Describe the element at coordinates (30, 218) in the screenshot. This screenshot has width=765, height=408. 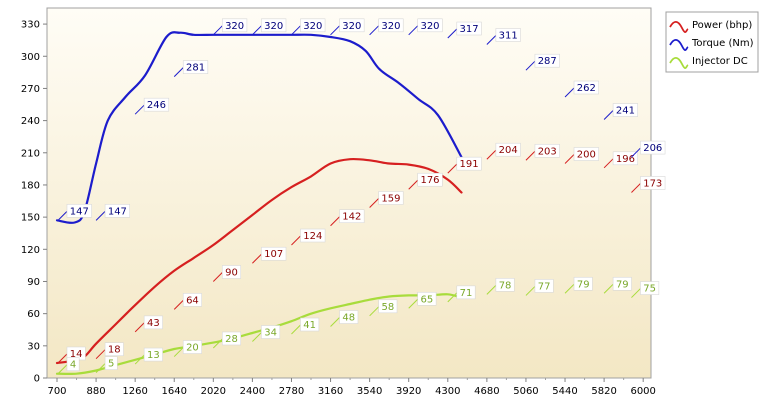
I see `y-tick-label: 150` at that location.